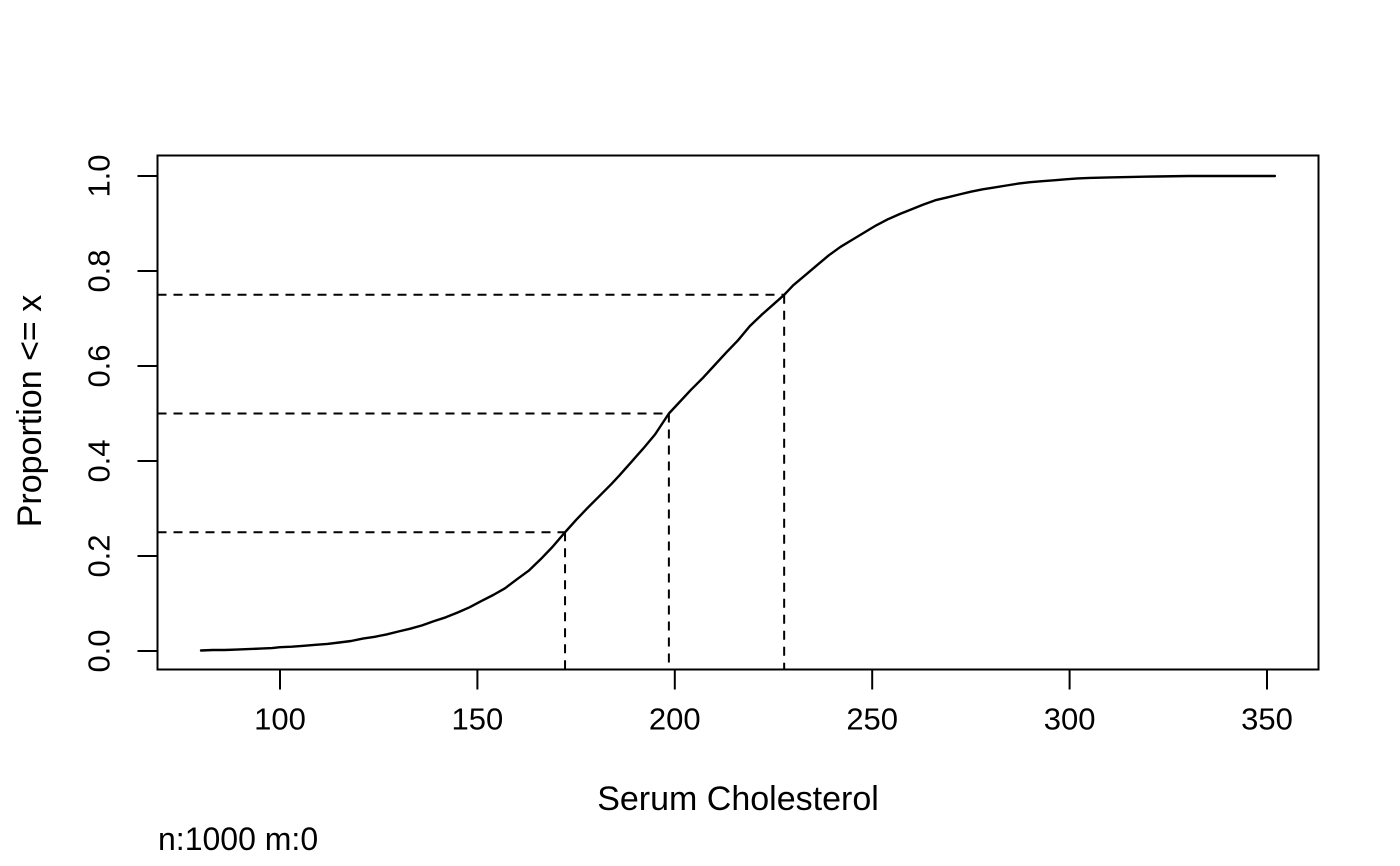 The image size is (1400, 866). Describe the element at coordinates (99, 556) in the screenshot. I see `y-tick-label-0.2: 0.2` at that location.